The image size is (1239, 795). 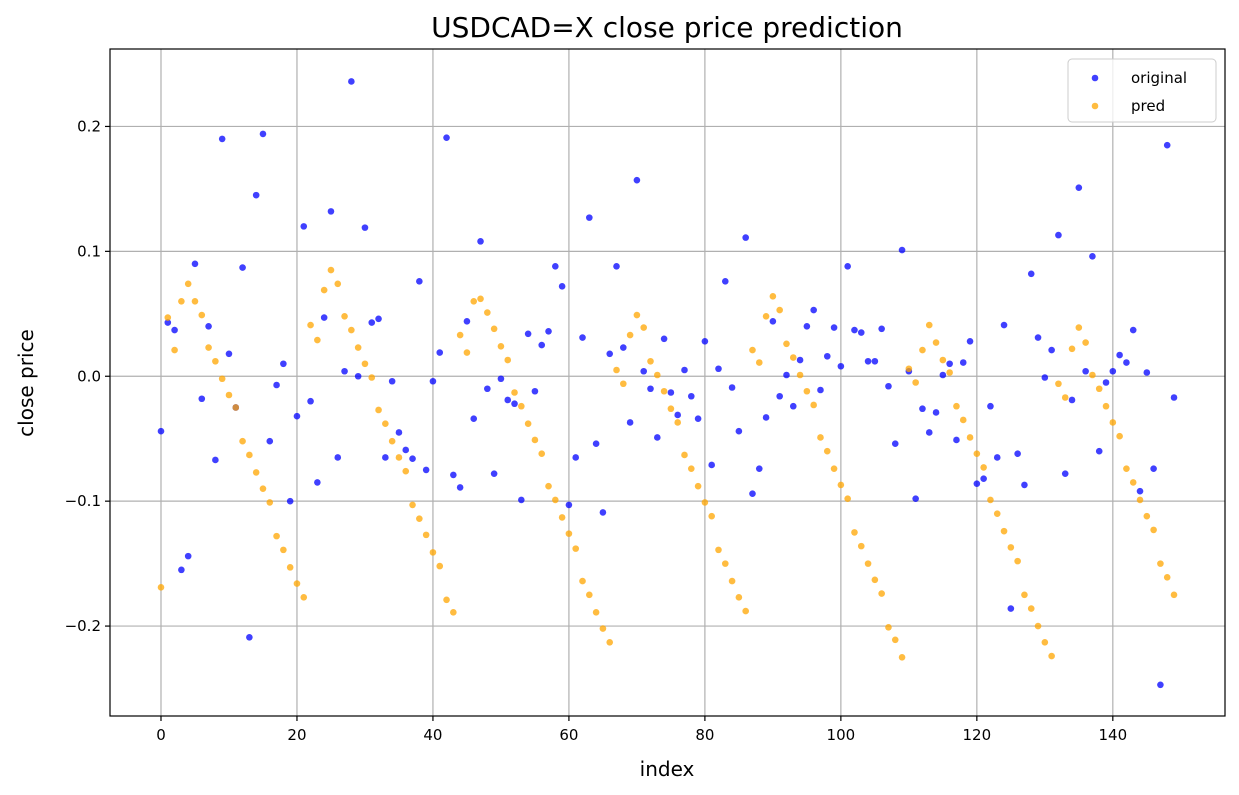 I want to click on x-tick-label: 20, so click(x=296, y=735).